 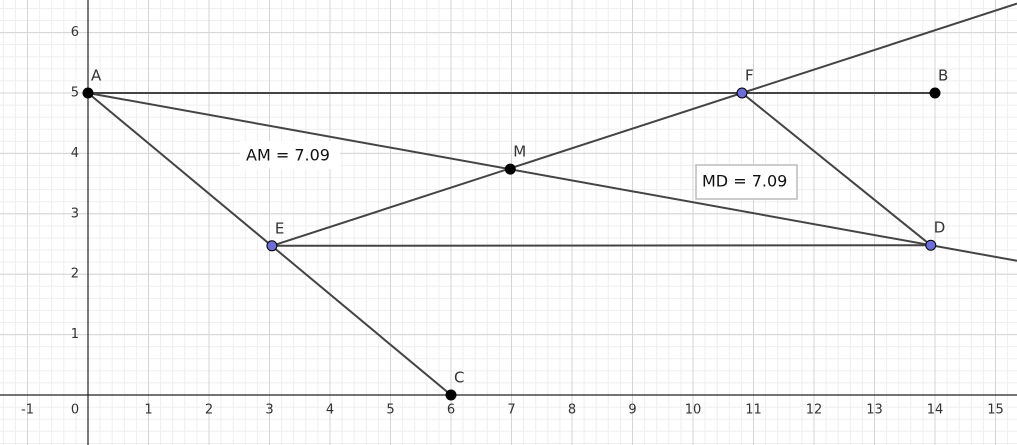 I want to click on x-tick-label: 0, so click(x=75, y=410).